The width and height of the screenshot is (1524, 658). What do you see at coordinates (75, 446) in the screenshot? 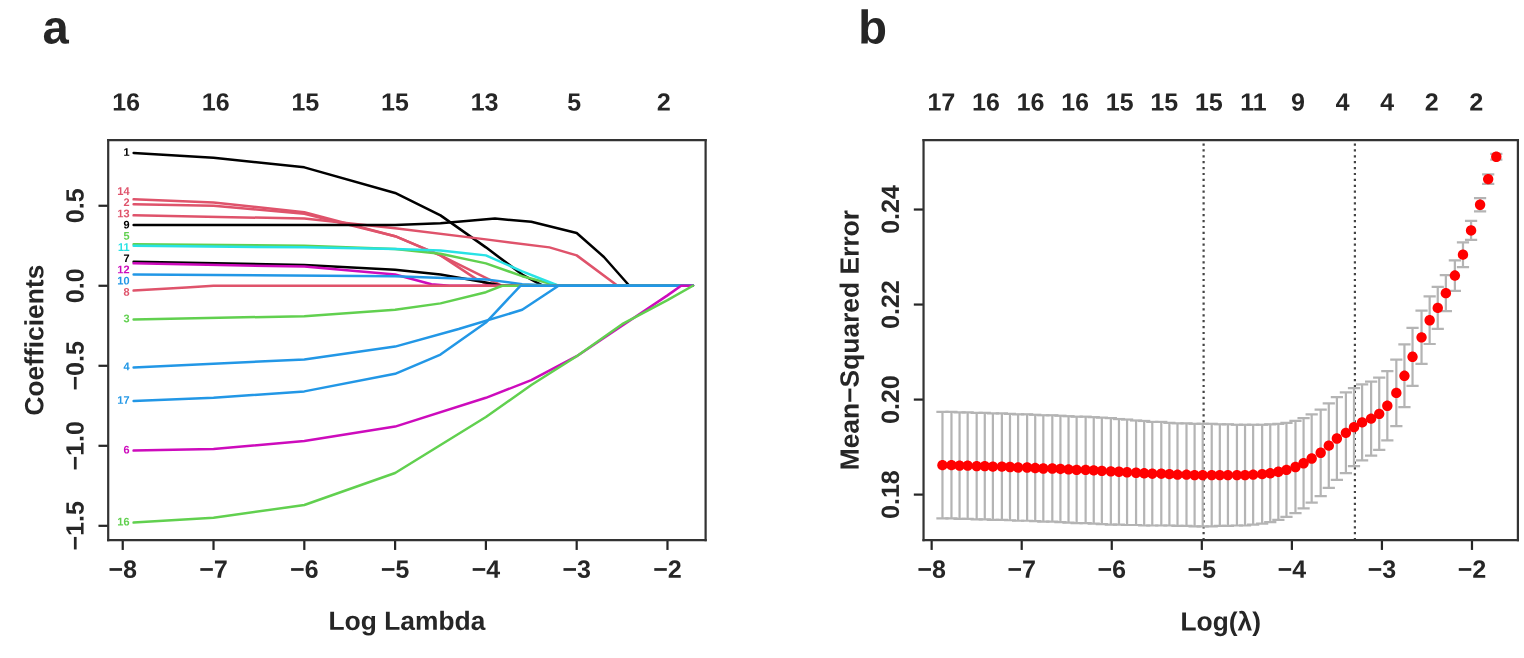
I see `y-tick-label: −1.0` at bounding box center [75, 446].